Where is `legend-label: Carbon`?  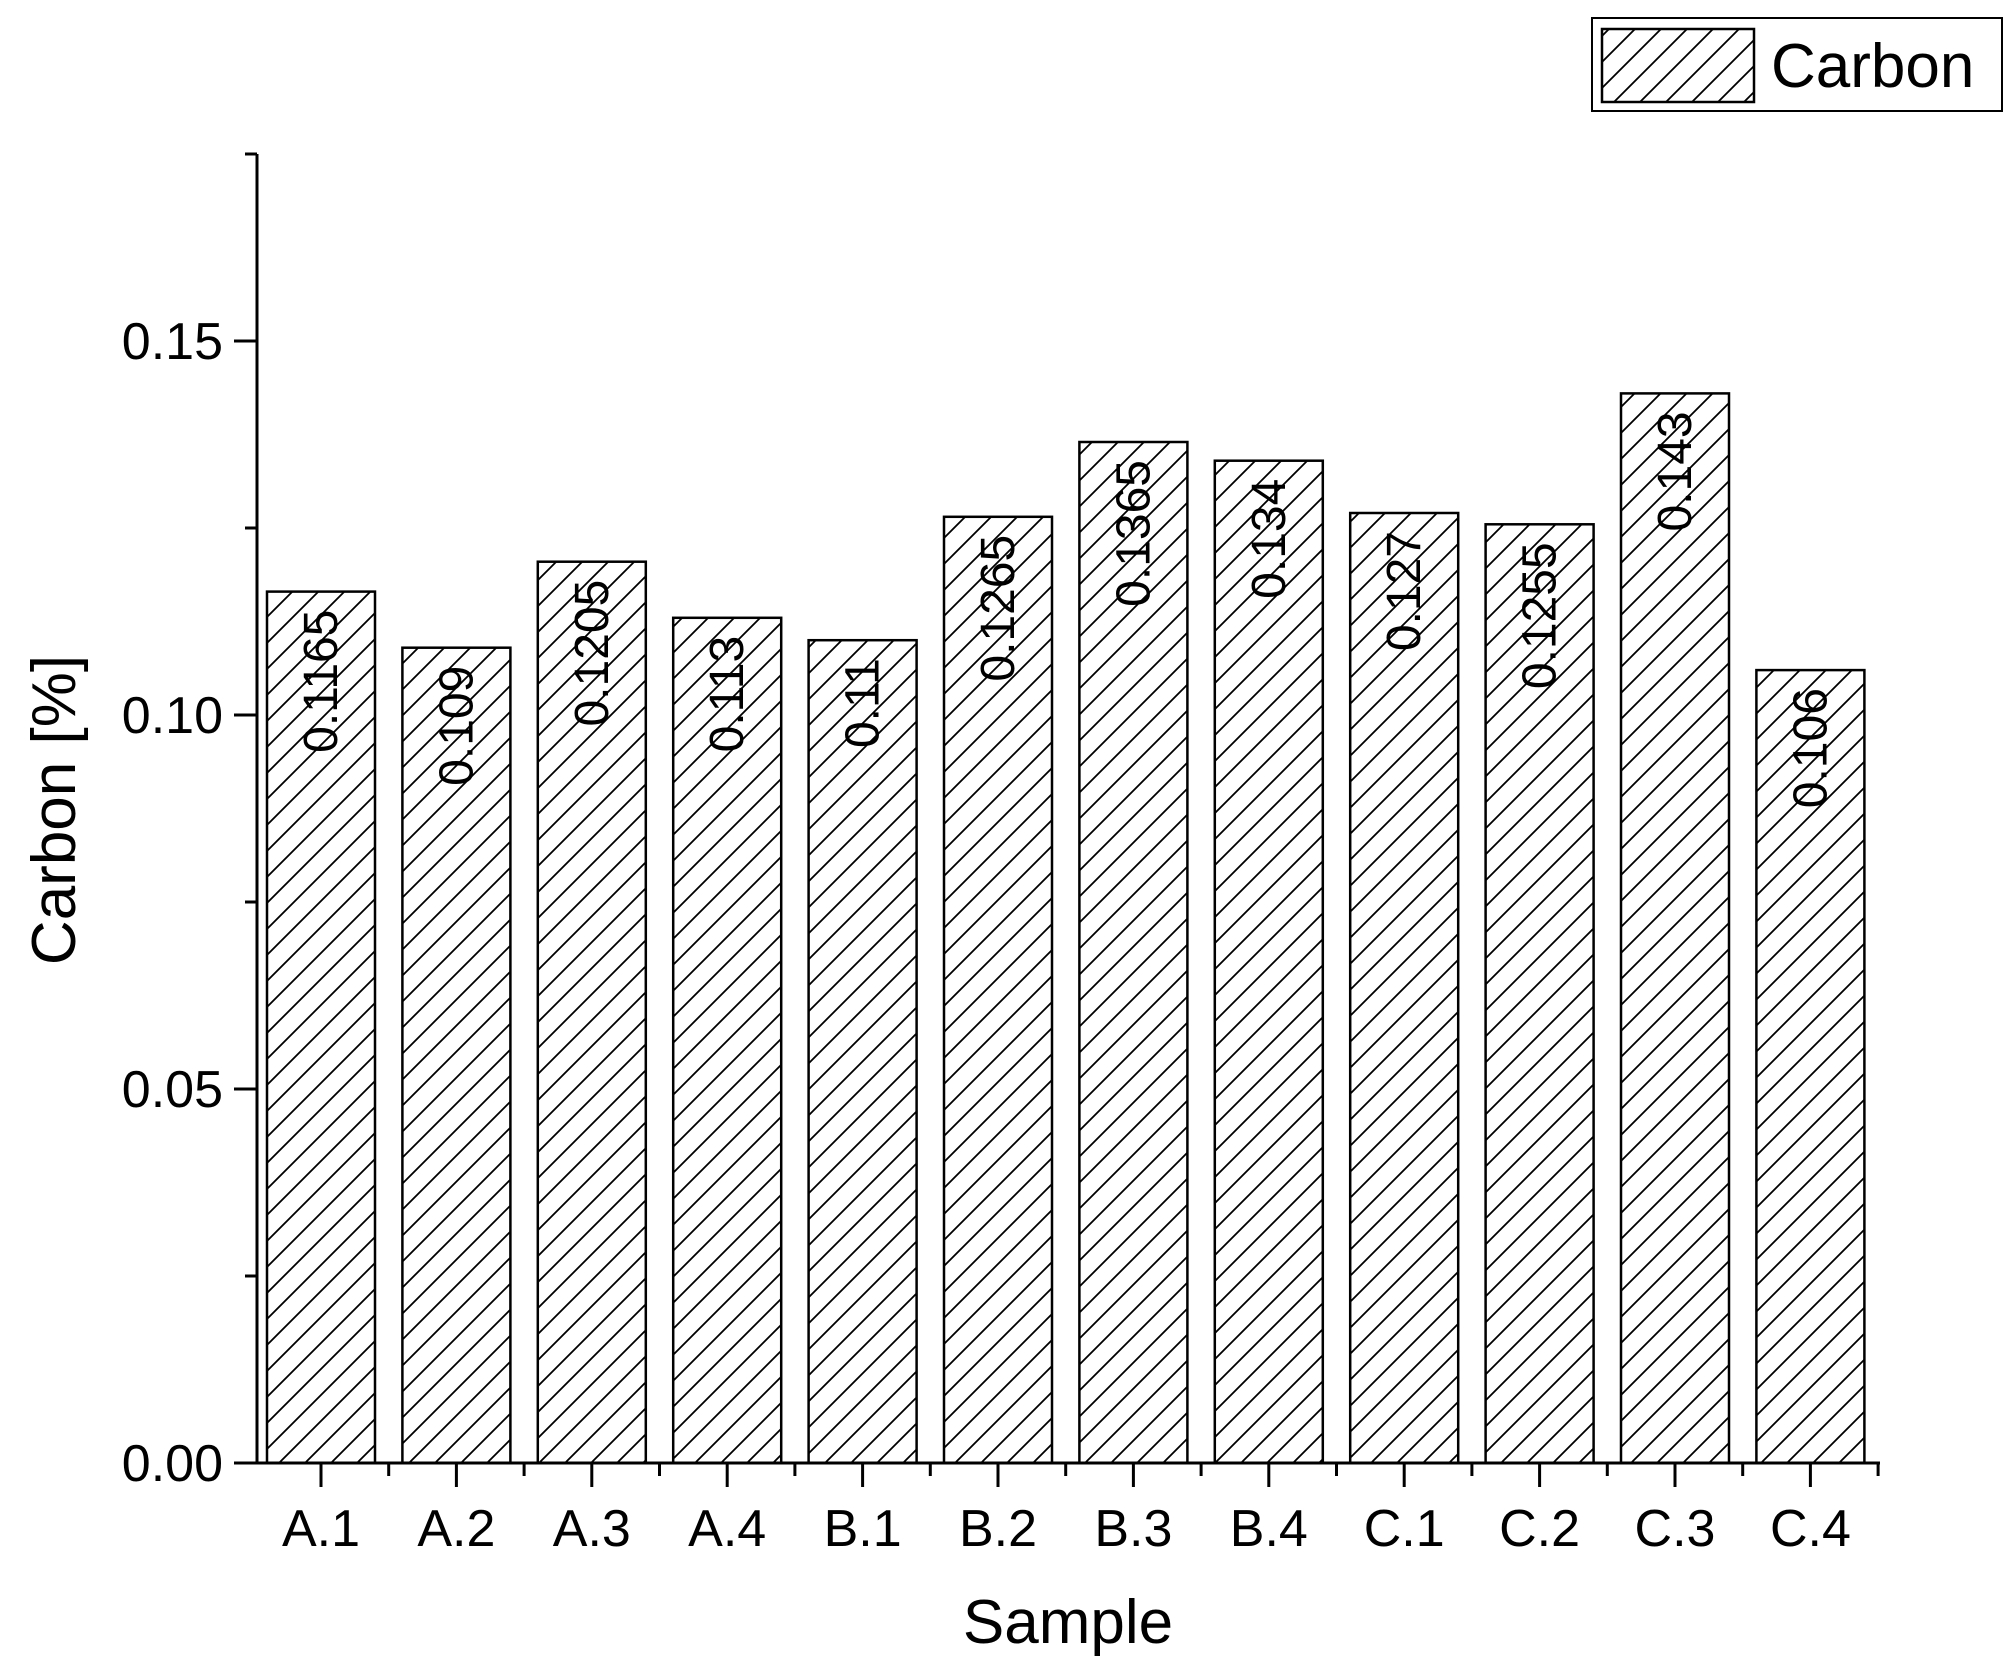
legend-label: Carbon is located at coordinates (1872, 66).